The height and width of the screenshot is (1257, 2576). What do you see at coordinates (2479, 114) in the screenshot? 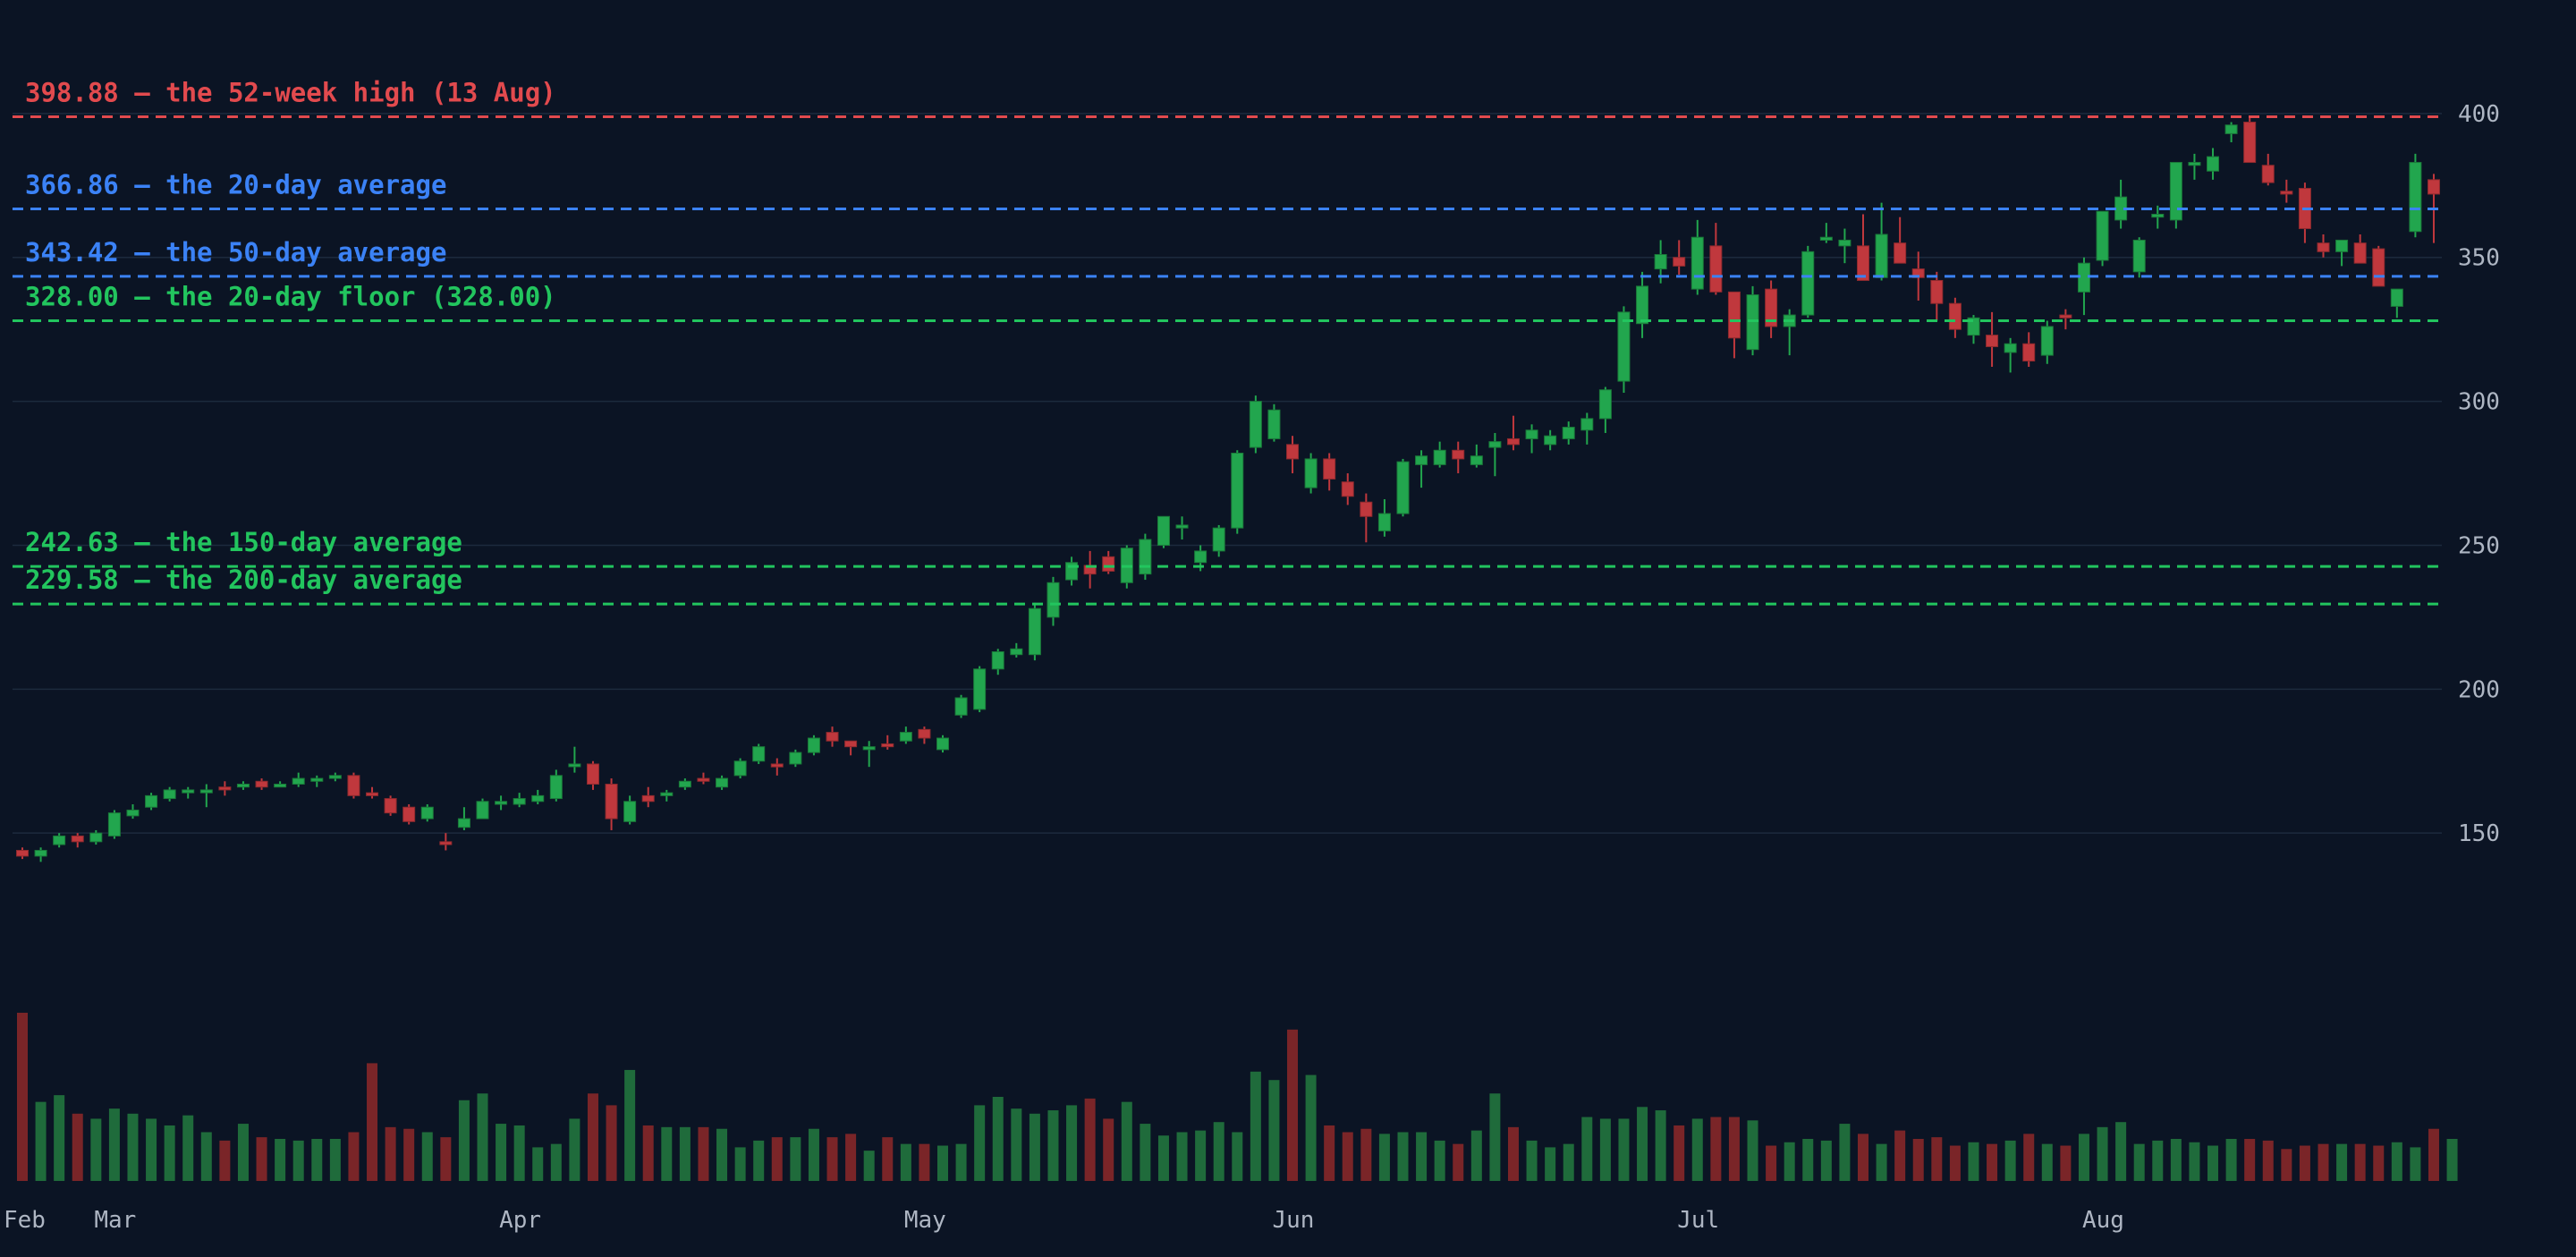
I see `y-tick-label: 400` at bounding box center [2479, 114].